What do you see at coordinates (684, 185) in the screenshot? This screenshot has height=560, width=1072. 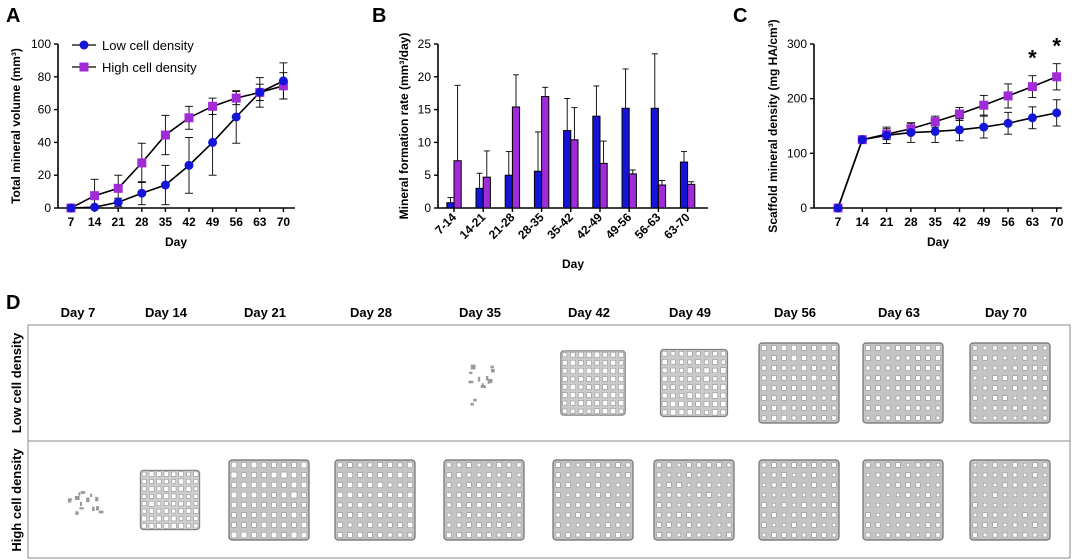 I see `bar-low` at bounding box center [684, 185].